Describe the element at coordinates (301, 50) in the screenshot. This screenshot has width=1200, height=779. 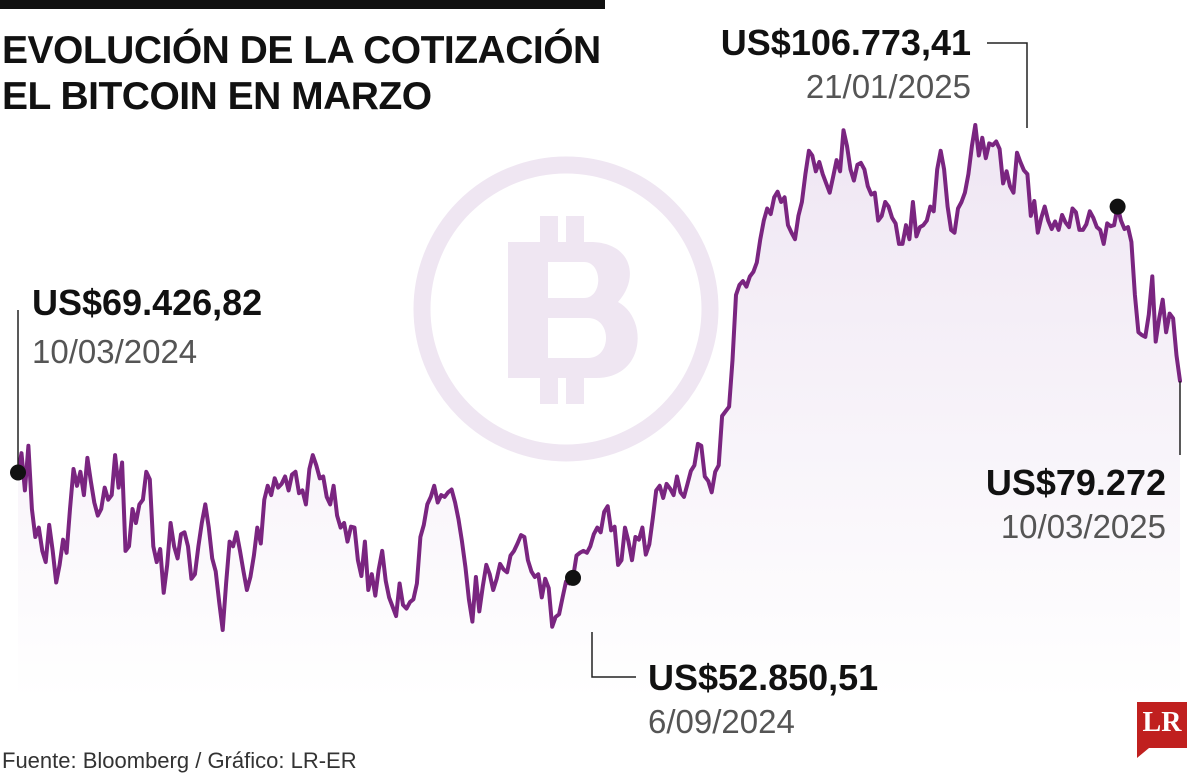
I see `chart-title-line-1: EVOLUCIÓN DE LA COTIZACIÓN` at that location.